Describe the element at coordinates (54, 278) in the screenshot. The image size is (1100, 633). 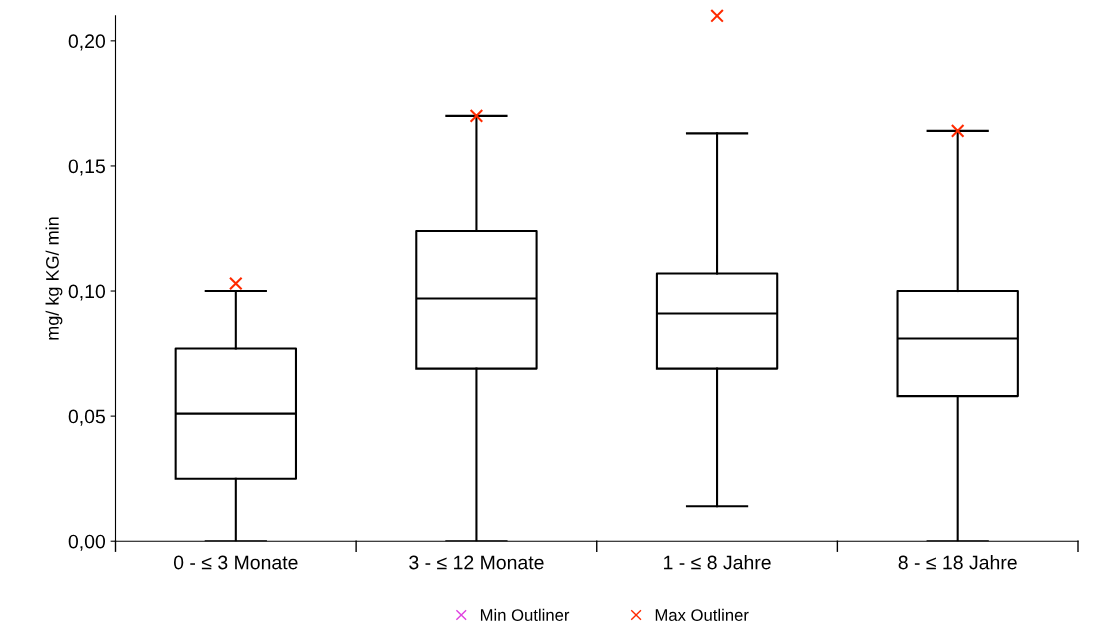
I see `y-axis-title: mg/ kg KG/ min` at that location.